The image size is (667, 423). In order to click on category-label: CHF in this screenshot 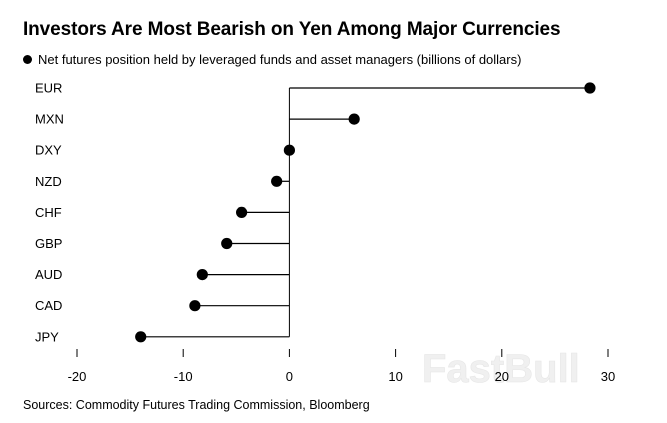, I will do `click(48, 212)`.